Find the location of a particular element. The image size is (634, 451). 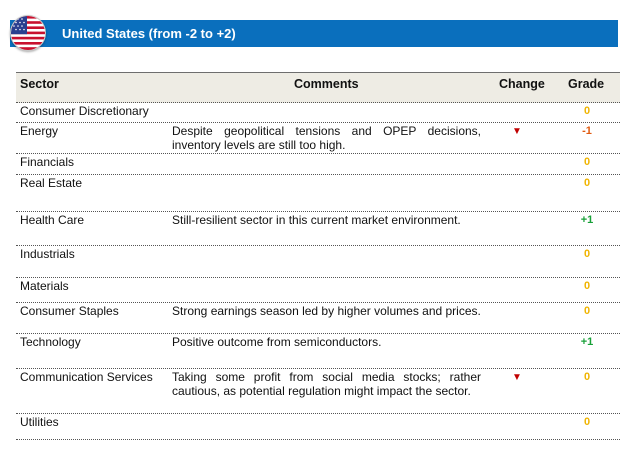

column-header-change: Change is located at coordinates (522, 84).